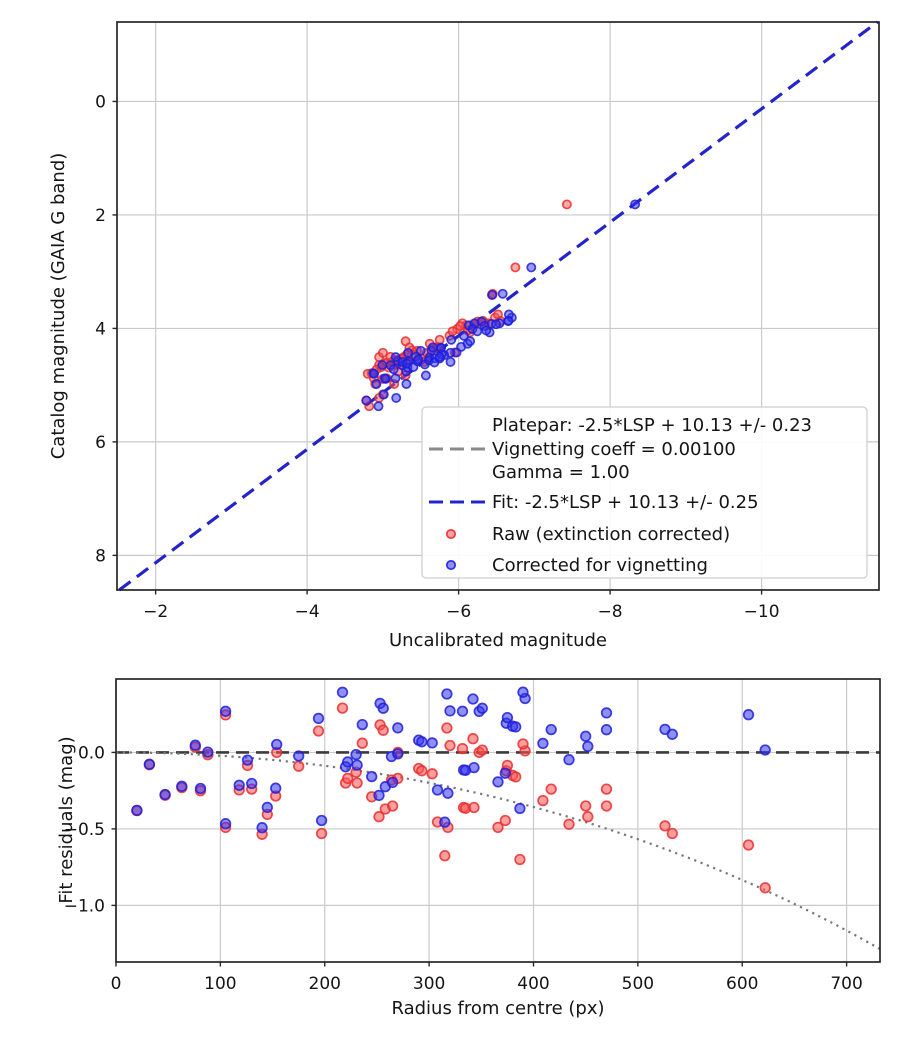  Describe the element at coordinates (652, 425) in the screenshot. I see `legend-entry-label: Platepar: -2.5*LSP + 10.13 +/- 0.23` at that location.